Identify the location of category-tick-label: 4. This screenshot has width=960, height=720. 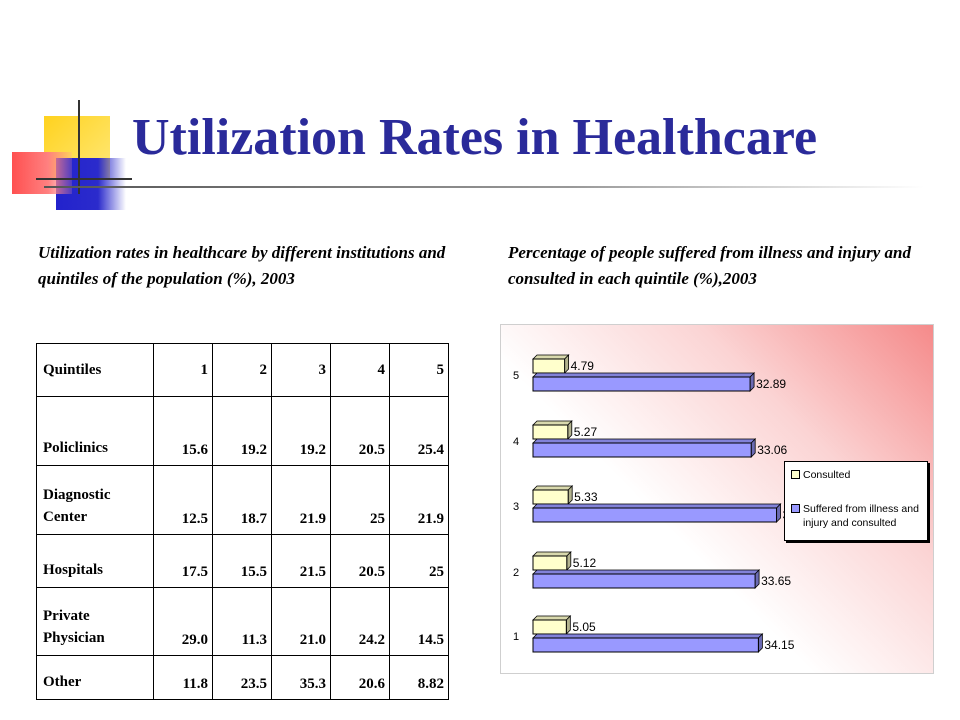
(516, 442).